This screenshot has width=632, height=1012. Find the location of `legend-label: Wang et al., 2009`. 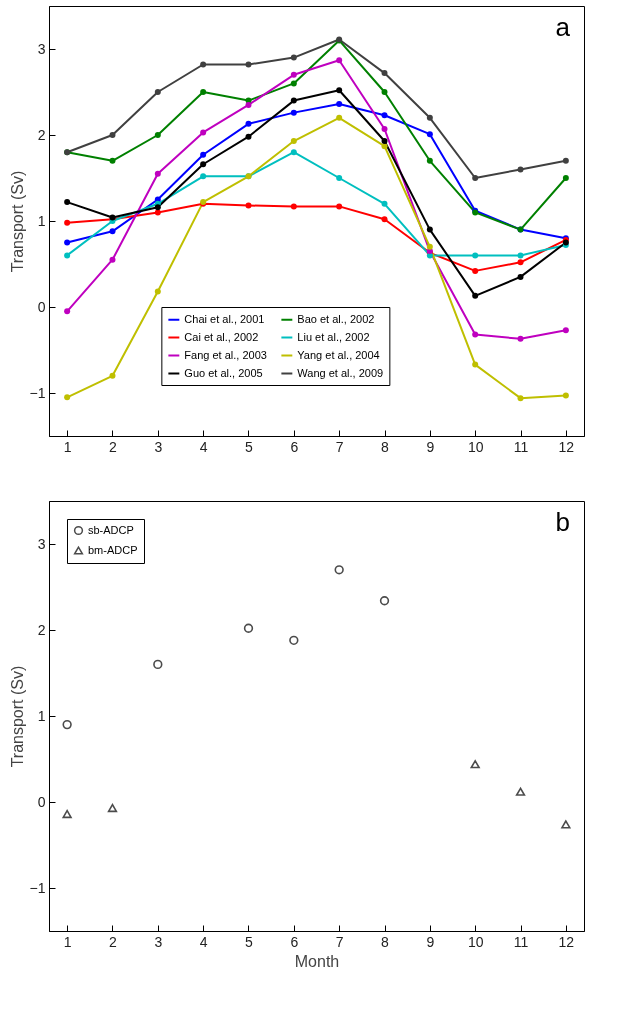

legend-label: Wang et al., 2009 is located at coordinates (340, 372).